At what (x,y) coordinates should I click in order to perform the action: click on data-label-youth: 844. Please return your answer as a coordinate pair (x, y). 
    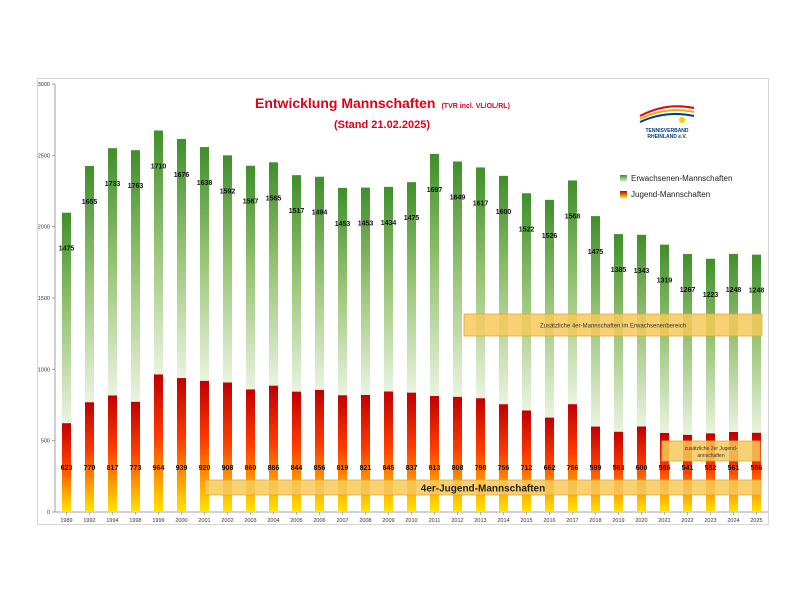
    Looking at the image, I should click on (297, 468).